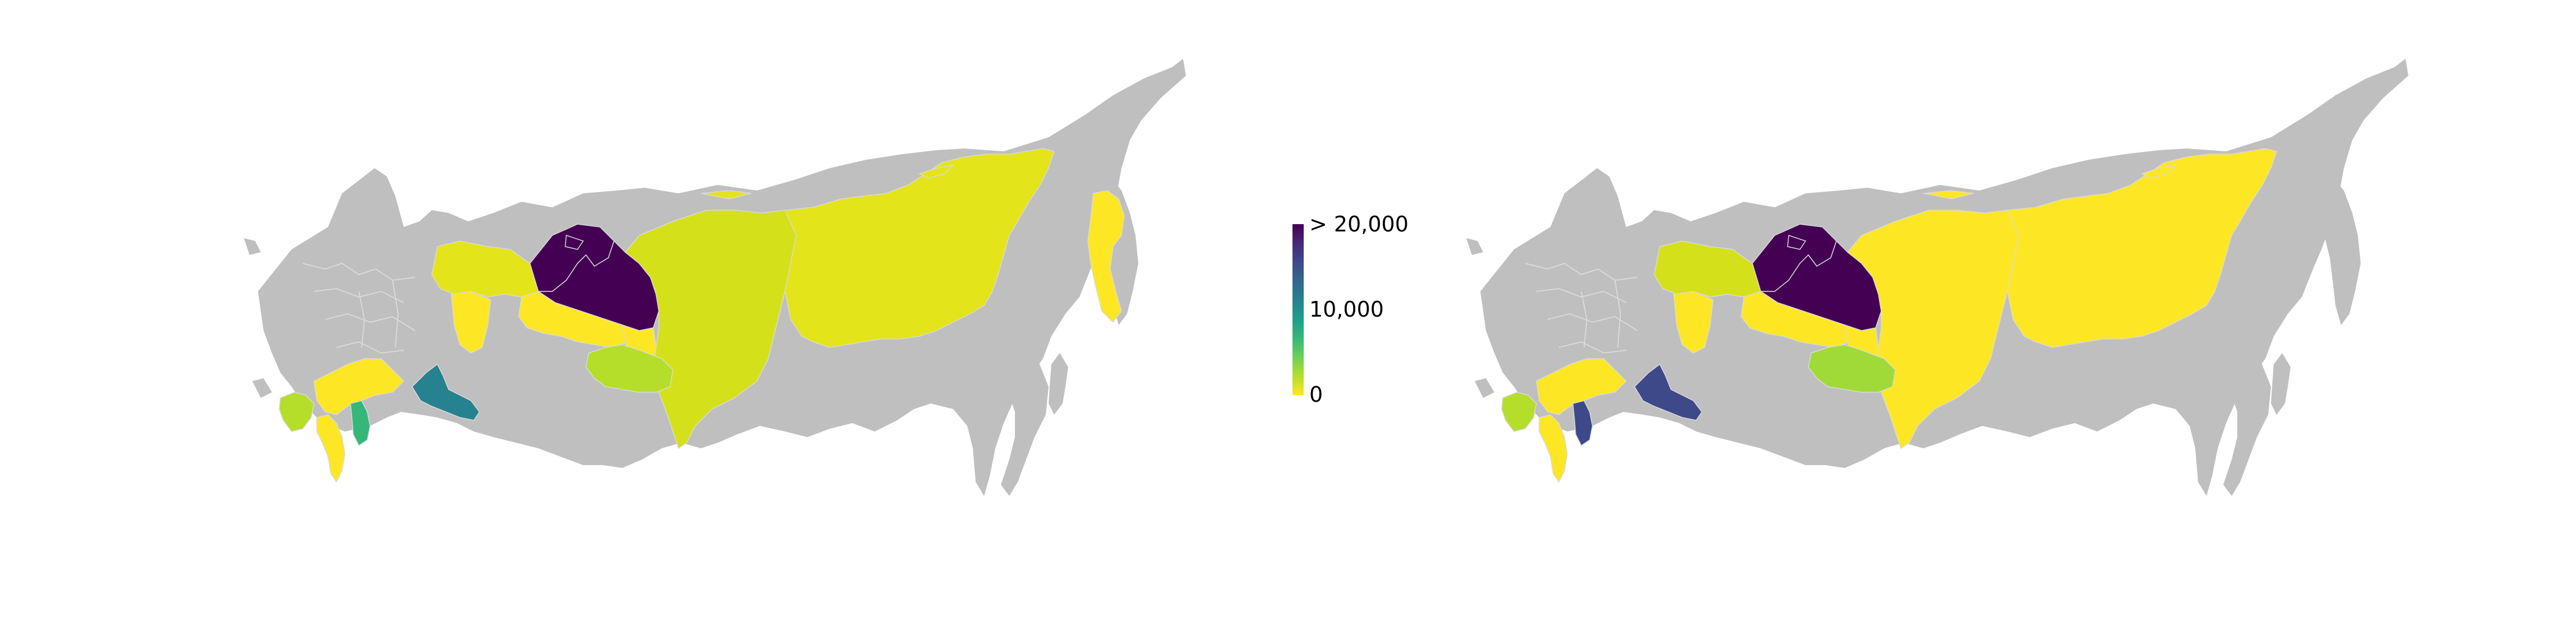 The height and width of the screenshot is (617, 2576). Describe the element at coordinates (1106, 256) in the screenshot. I see `region-chukotka-kamchatka` at that location.